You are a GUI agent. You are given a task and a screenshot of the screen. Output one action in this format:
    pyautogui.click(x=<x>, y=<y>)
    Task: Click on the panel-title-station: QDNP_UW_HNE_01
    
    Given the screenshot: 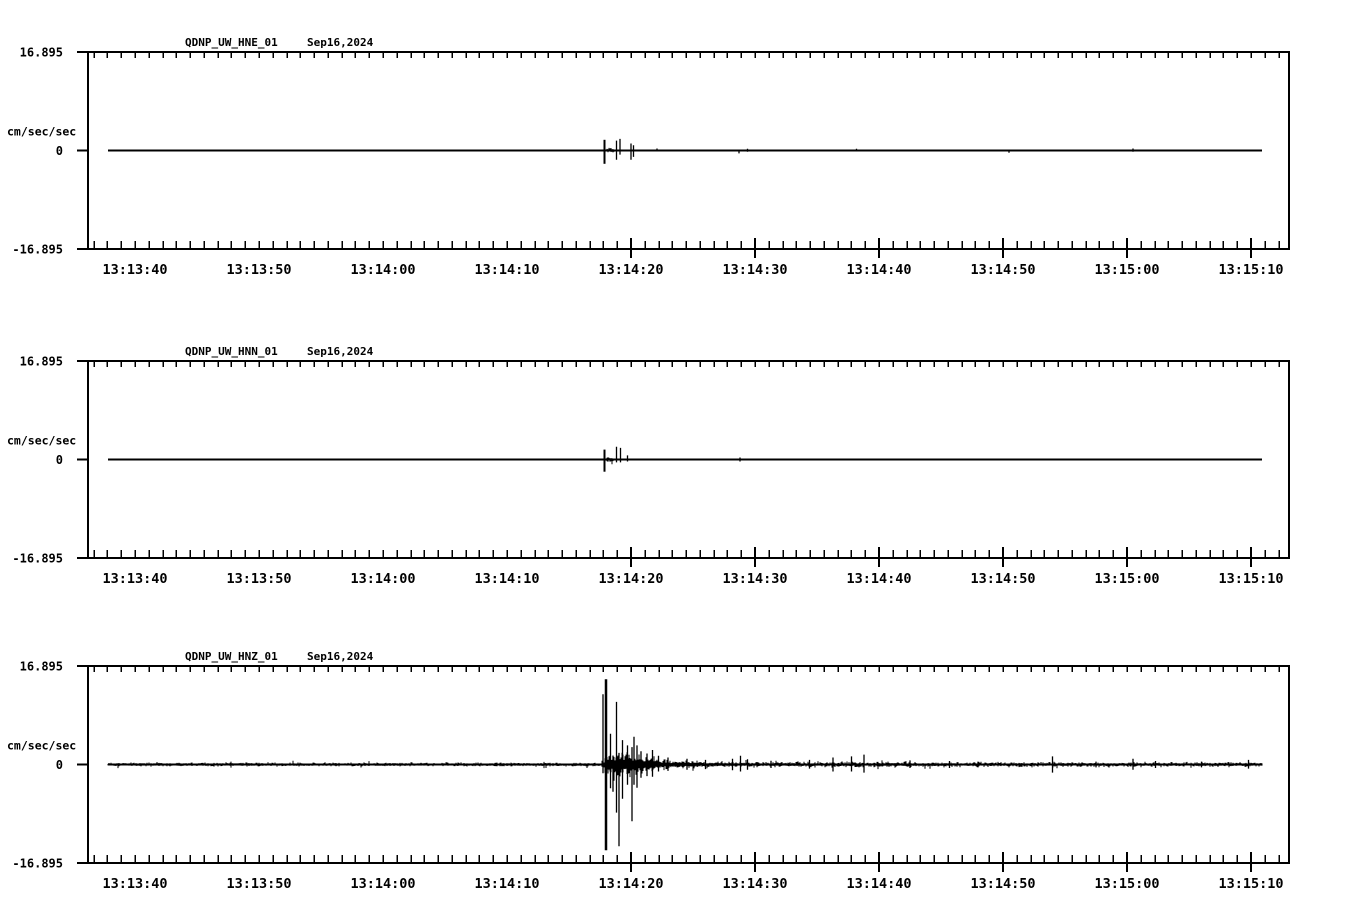 What is the action you would take?
    pyautogui.click(x=231, y=42)
    